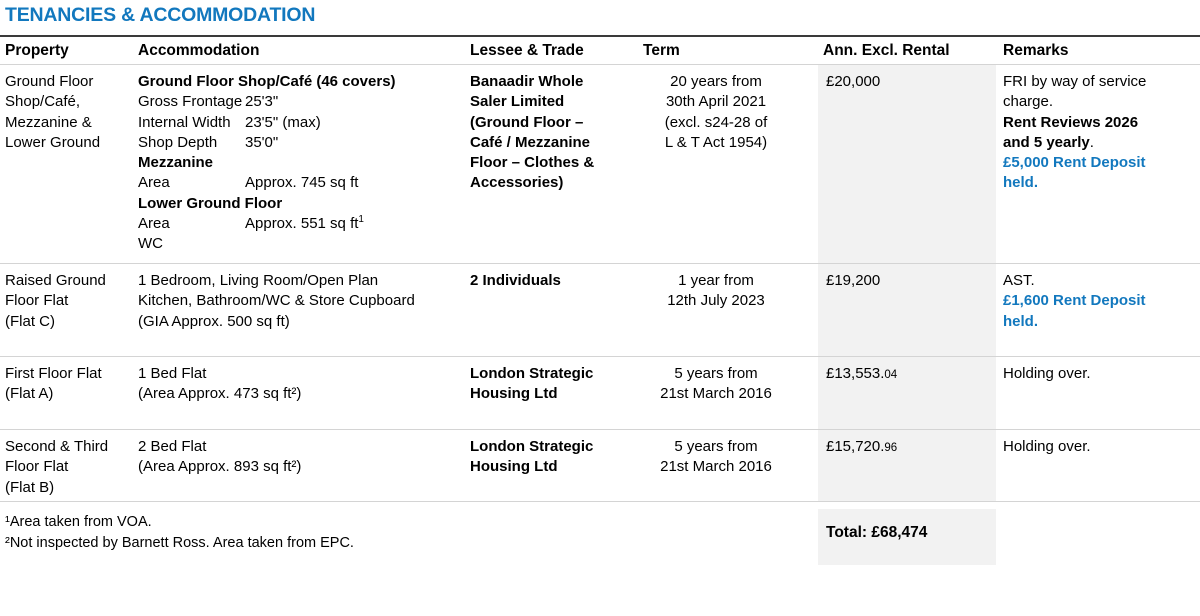  What do you see at coordinates (160, 15) in the screenshot?
I see `page-title: TENANCIES & ACCOMMODATION` at bounding box center [160, 15].